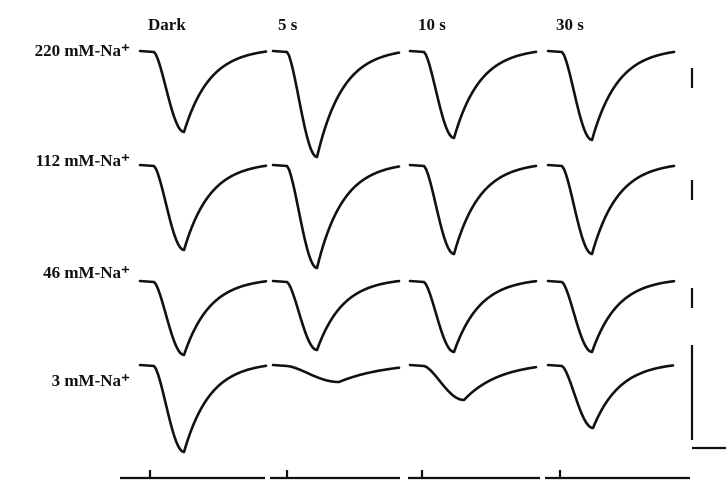 The height and width of the screenshot is (481, 726). What do you see at coordinates (288, 24) in the screenshot?
I see `column-label: 5 s` at bounding box center [288, 24].